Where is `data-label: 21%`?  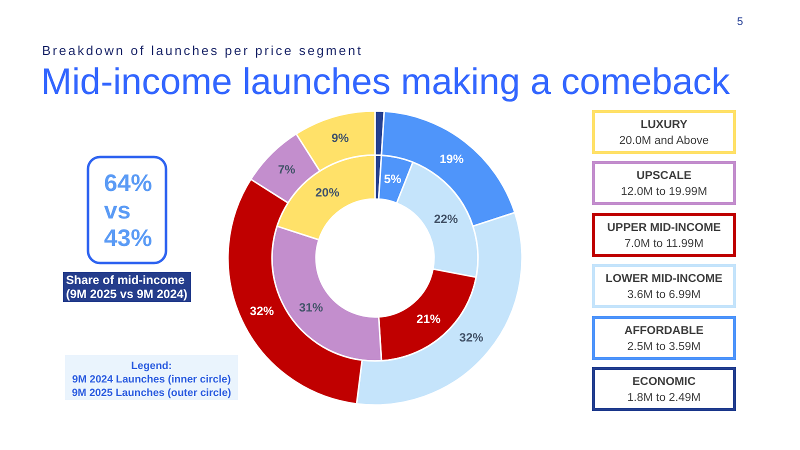
data-label: 21% is located at coordinates (428, 319).